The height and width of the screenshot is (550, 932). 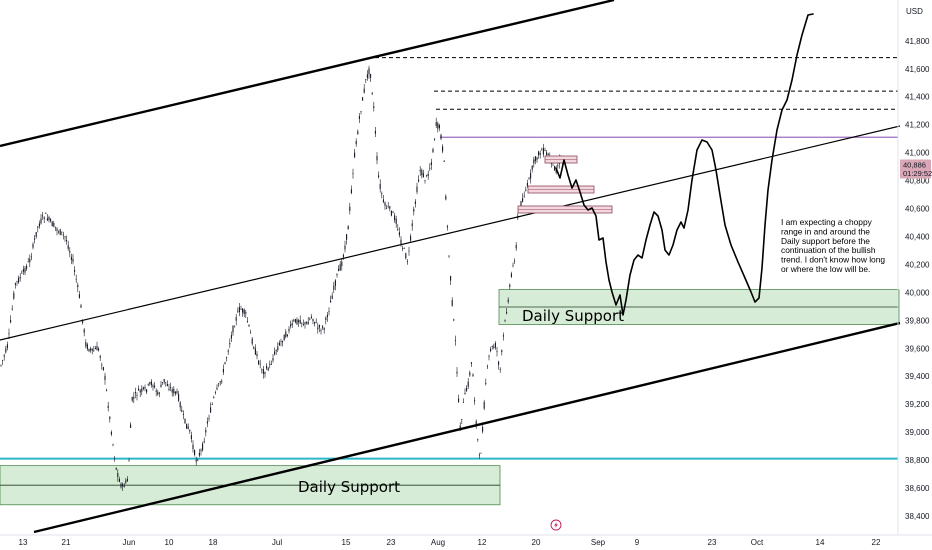 What do you see at coordinates (66, 542) in the screenshot?
I see `x-tick-label: 21` at bounding box center [66, 542].